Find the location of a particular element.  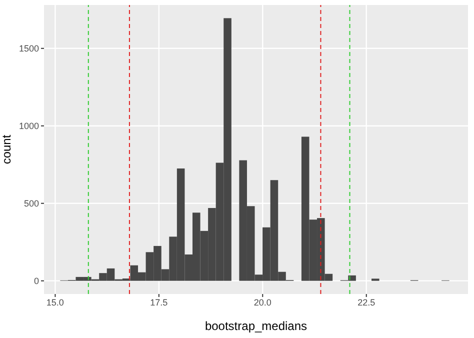

y-tick-label: 1500 is located at coordinates (28, 49).